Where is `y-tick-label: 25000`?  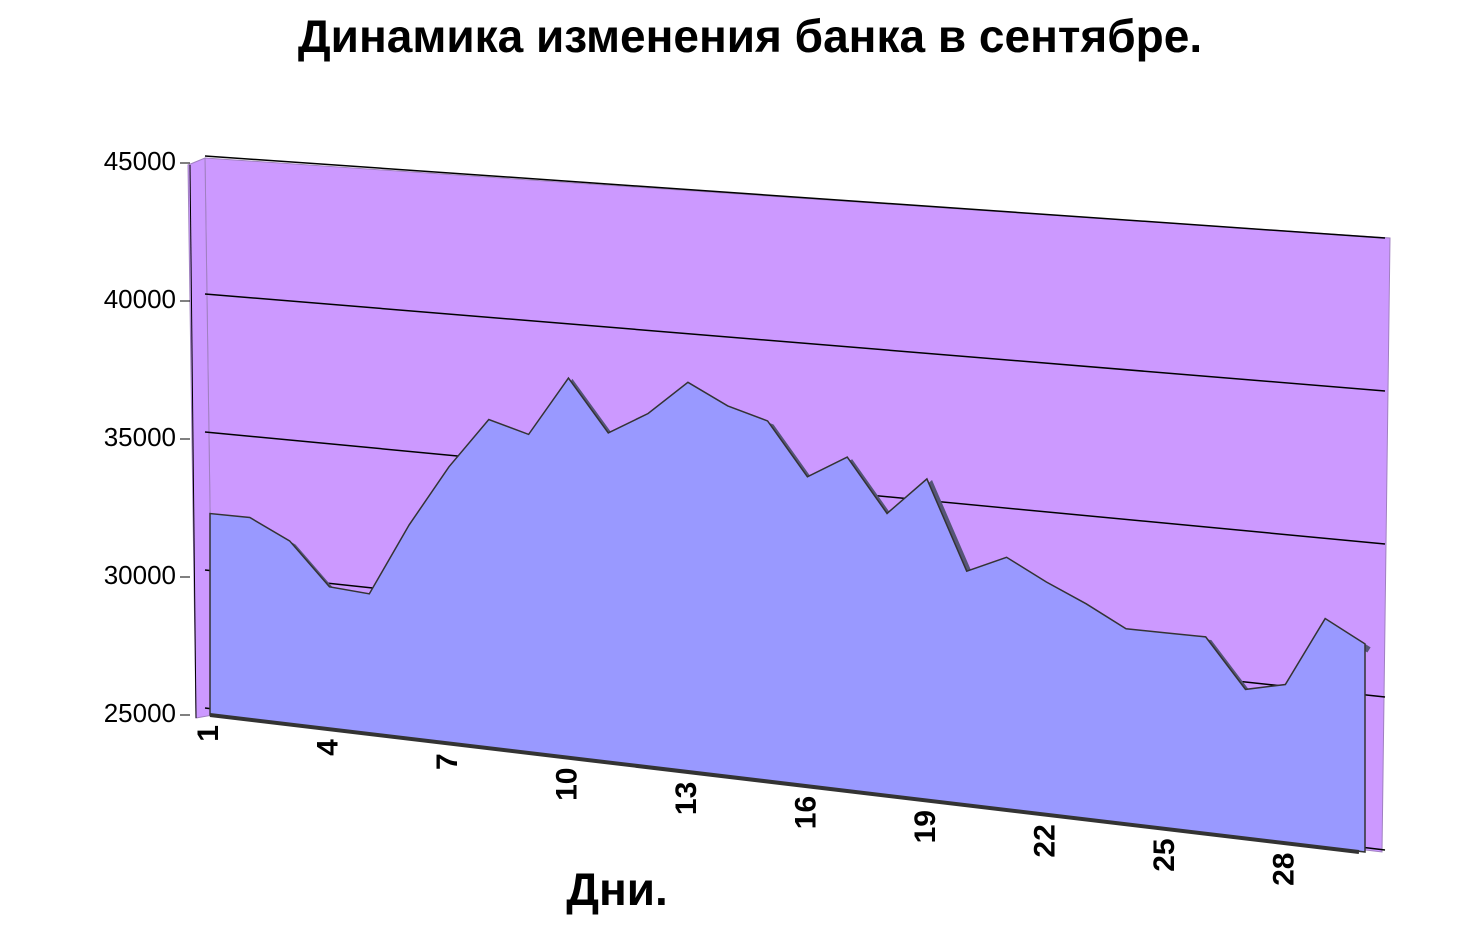 y-tick-label: 25000 is located at coordinates (140, 713).